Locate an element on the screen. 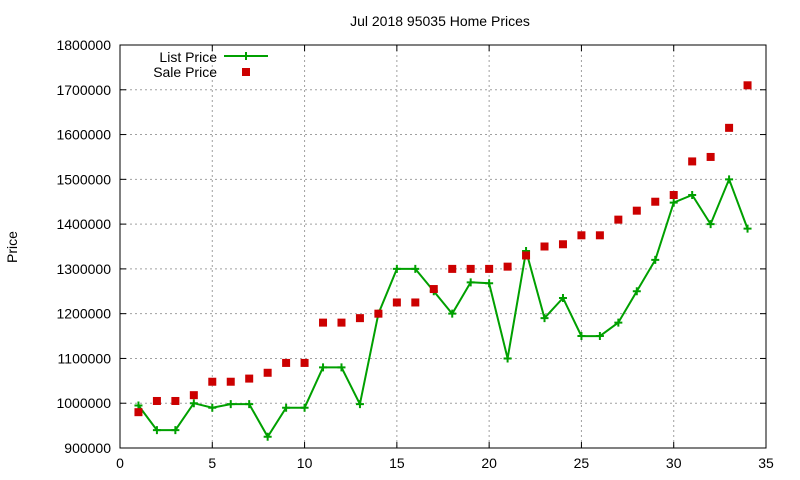 The width and height of the screenshot is (800, 480). y-tick-label: 1000000 is located at coordinates (83, 403).